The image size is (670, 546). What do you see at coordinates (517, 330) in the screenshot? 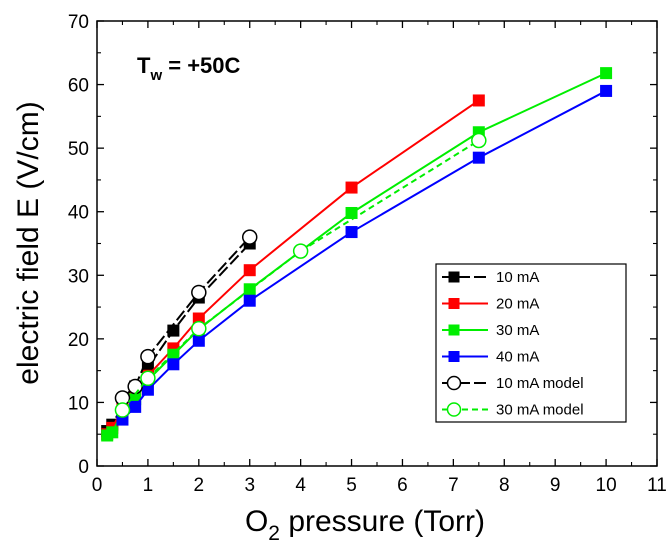
I see `legend-label: 30 mA` at bounding box center [517, 330].